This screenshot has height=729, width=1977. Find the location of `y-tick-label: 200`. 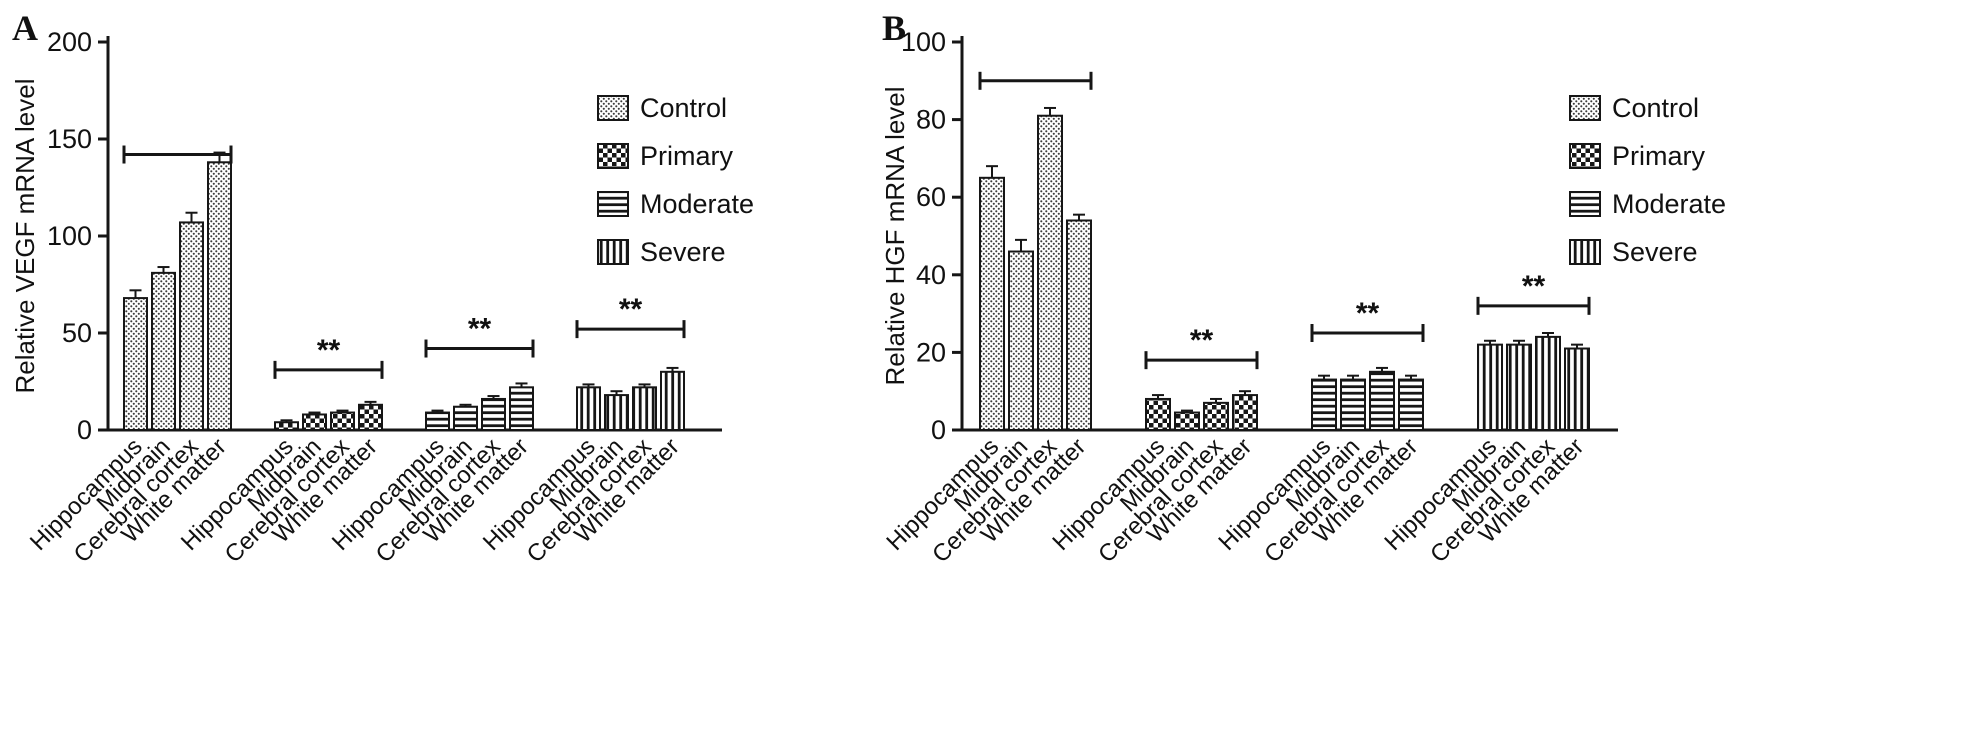

y-tick-label: 200 is located at coordinates (69, 42).